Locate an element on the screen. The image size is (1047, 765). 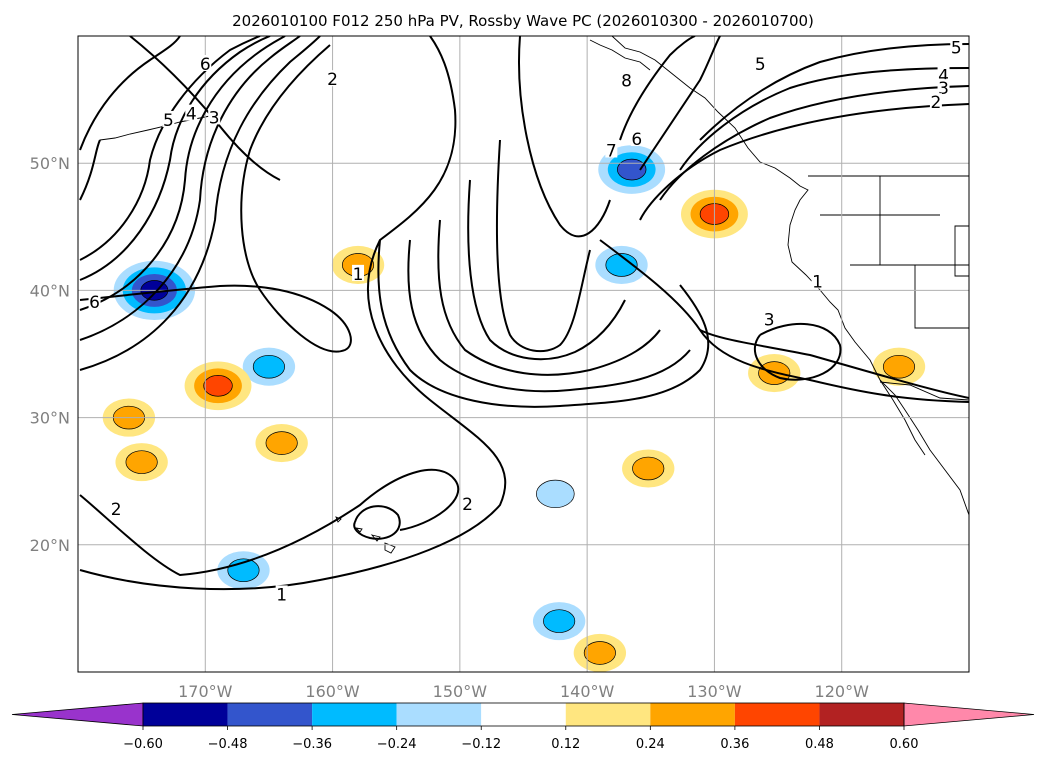
x-tick-label: 170°W is located at coordinates (205, 691).